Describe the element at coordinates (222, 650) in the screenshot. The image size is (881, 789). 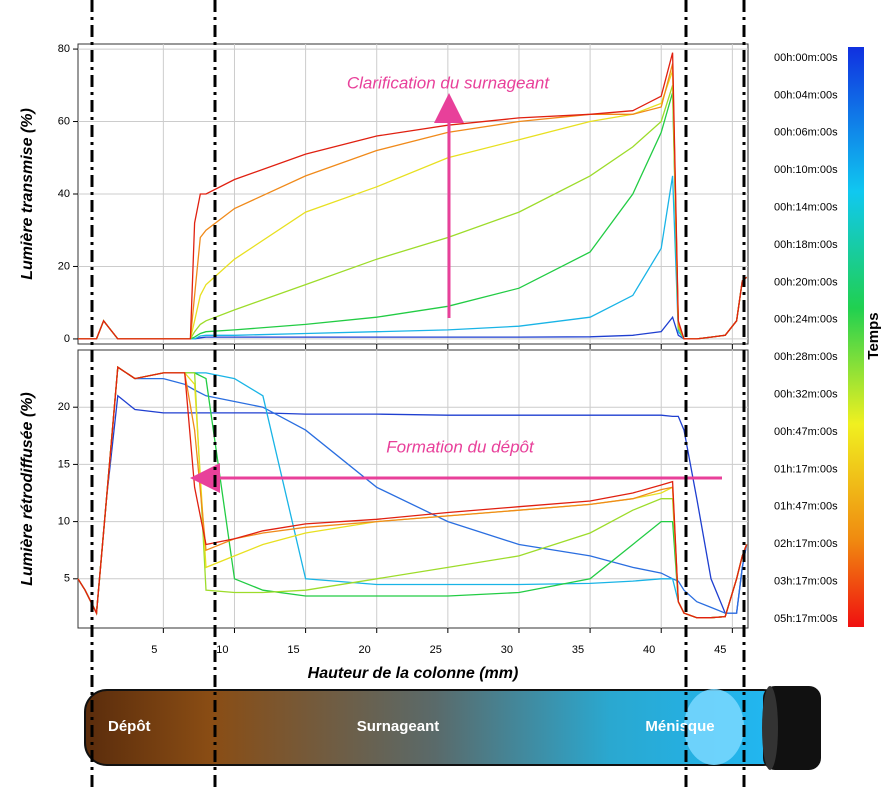
I see `x-tick-label: 10` at that location.